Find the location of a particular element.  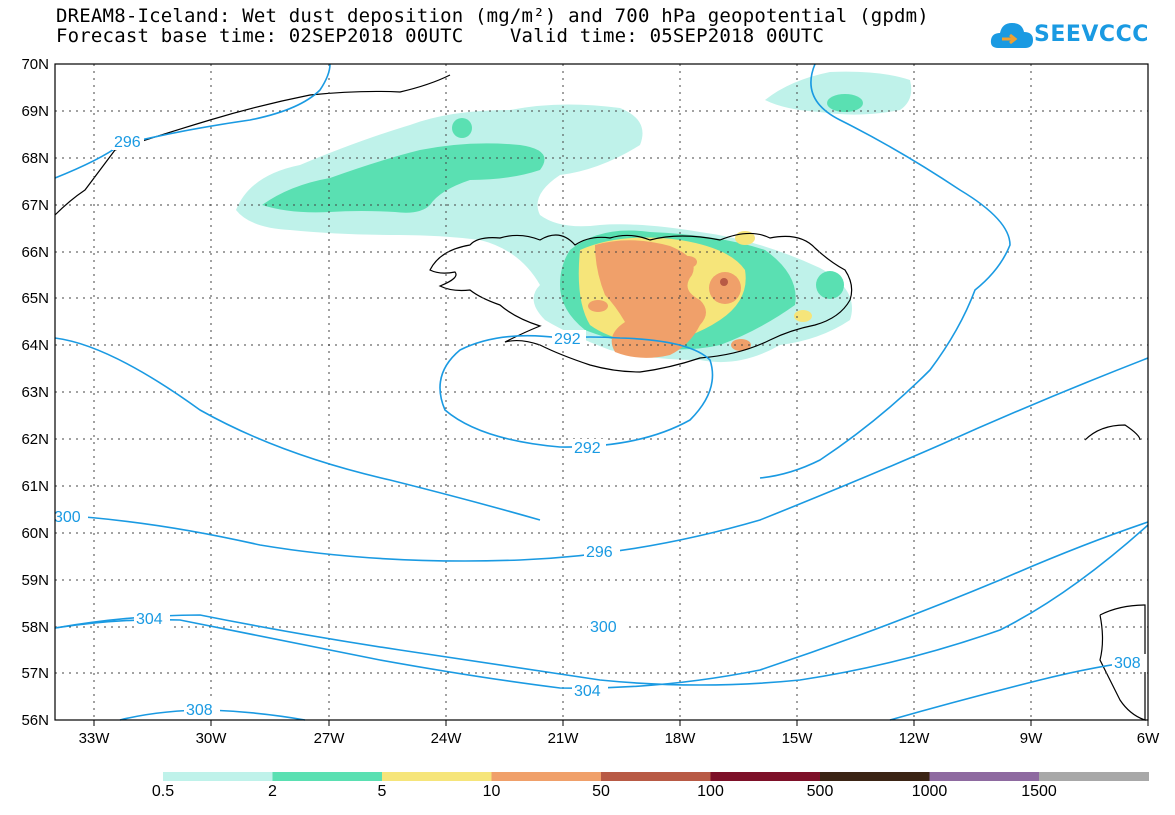

tick-marks is located at coordinates (621, 723).